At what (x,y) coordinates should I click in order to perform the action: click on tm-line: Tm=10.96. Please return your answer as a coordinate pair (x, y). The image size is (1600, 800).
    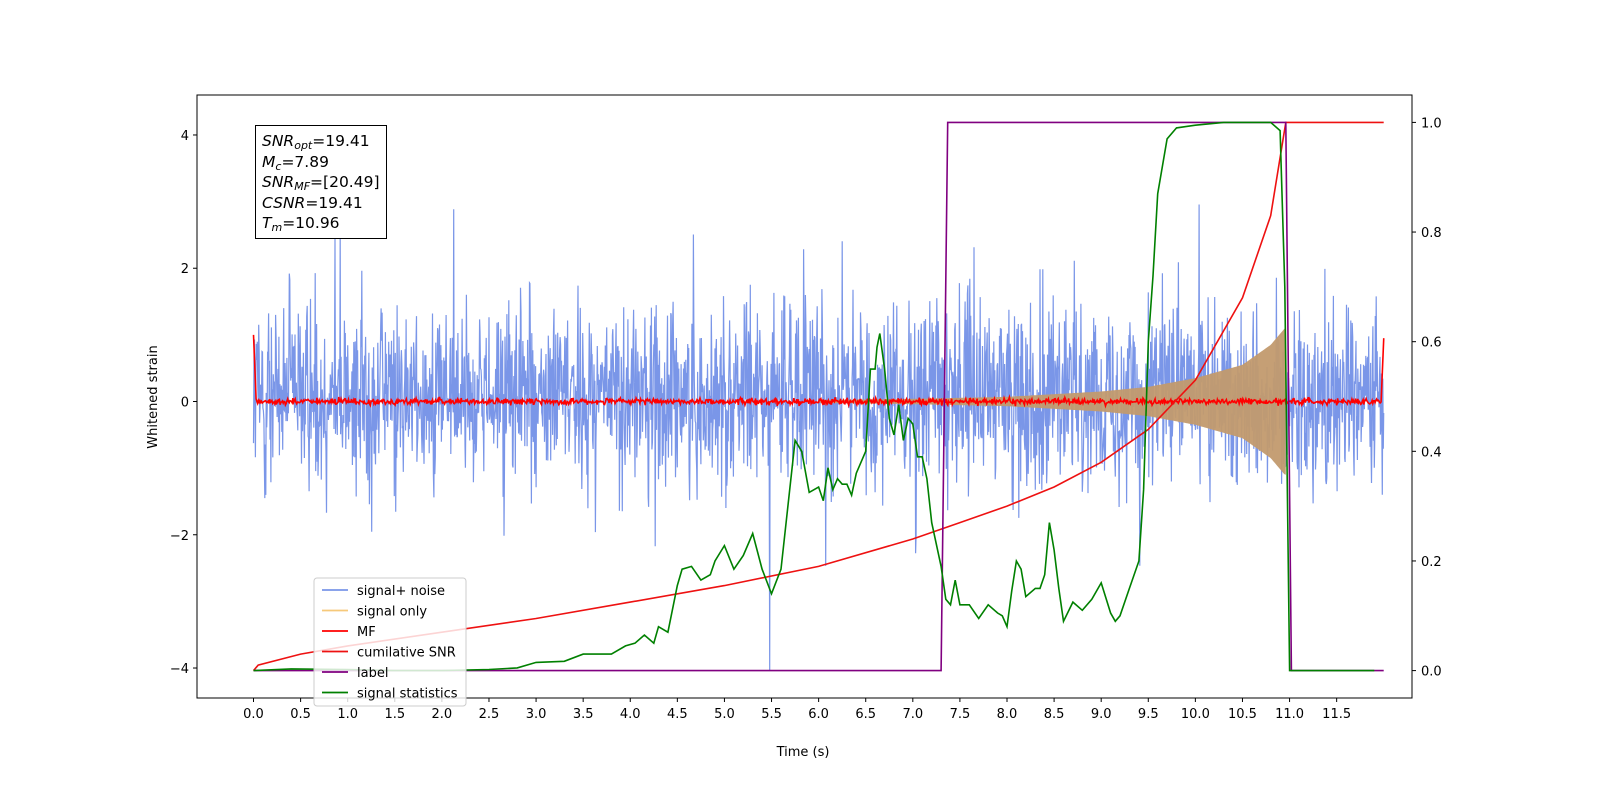
    Looking at the image, I should click on (301, 224).